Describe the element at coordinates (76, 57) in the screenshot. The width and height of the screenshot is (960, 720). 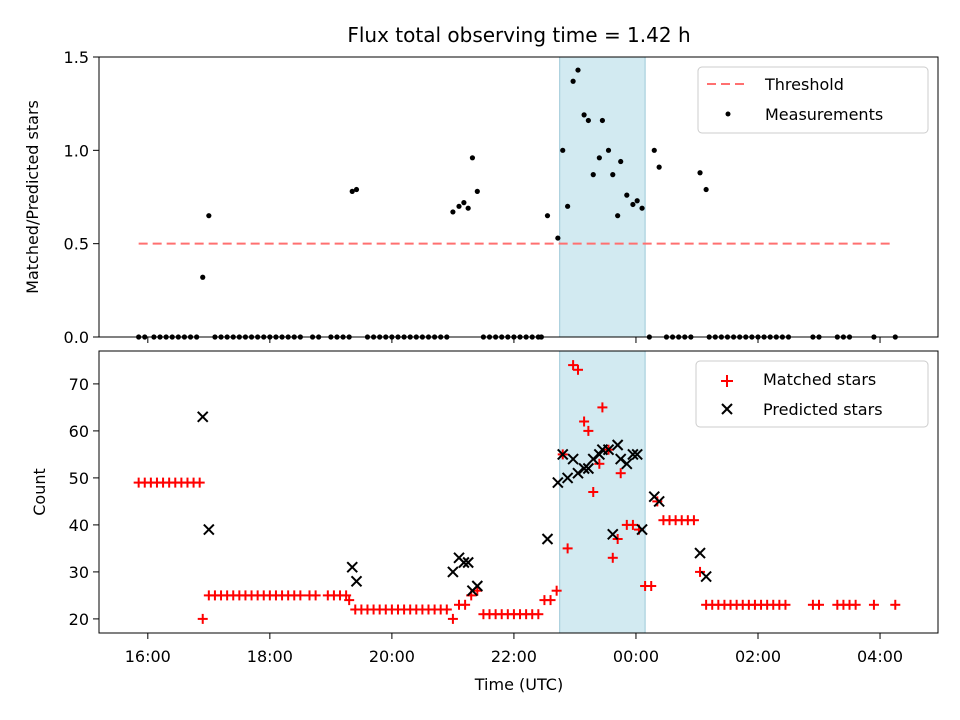
I see `y-tick-label: 1.5` at that location.